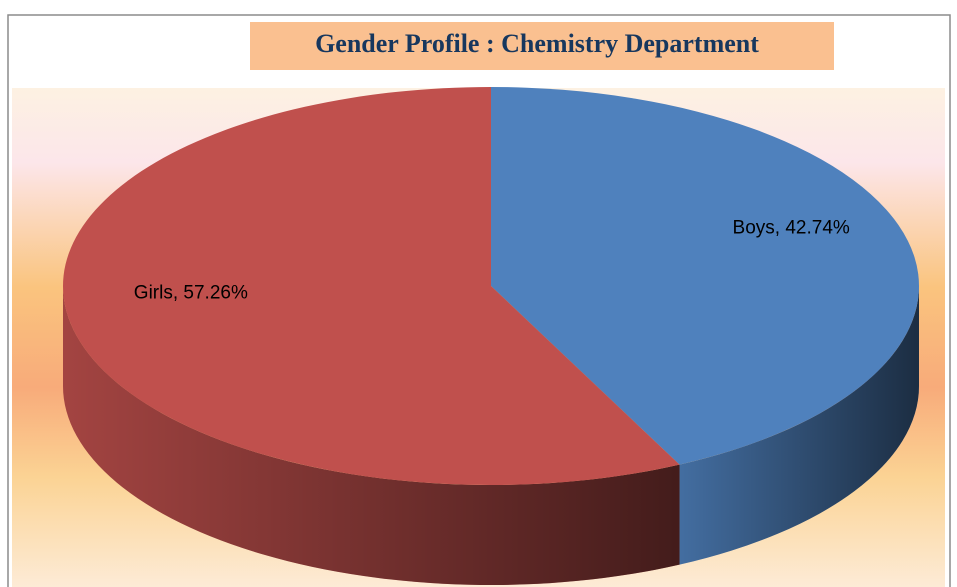  What do you see at coordinates (791, 228) in the screenshot?
I see `data-label: Boys, 42.74%` at bounding box center [791, 228].